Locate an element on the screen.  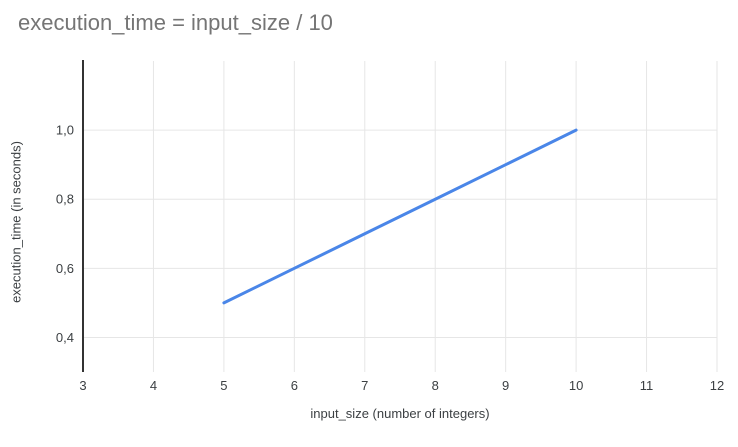
x-tick-label: 5 is located at coordinates (223, 385).